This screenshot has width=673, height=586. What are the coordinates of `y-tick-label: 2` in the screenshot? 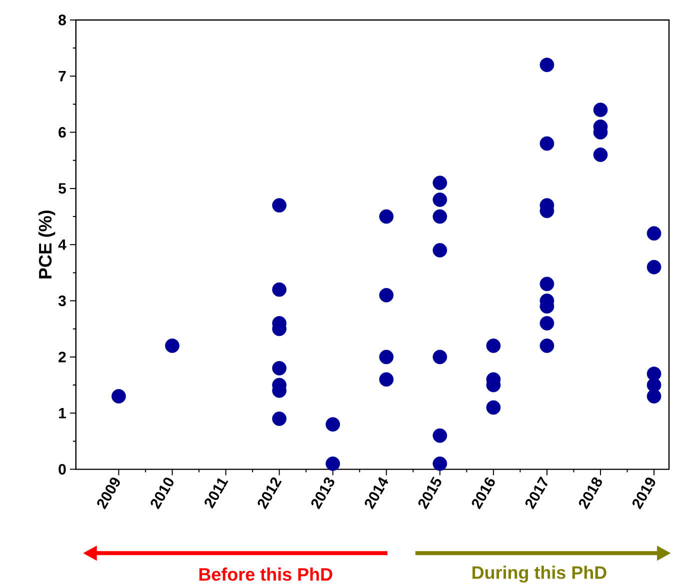 It's located at (62, 357).